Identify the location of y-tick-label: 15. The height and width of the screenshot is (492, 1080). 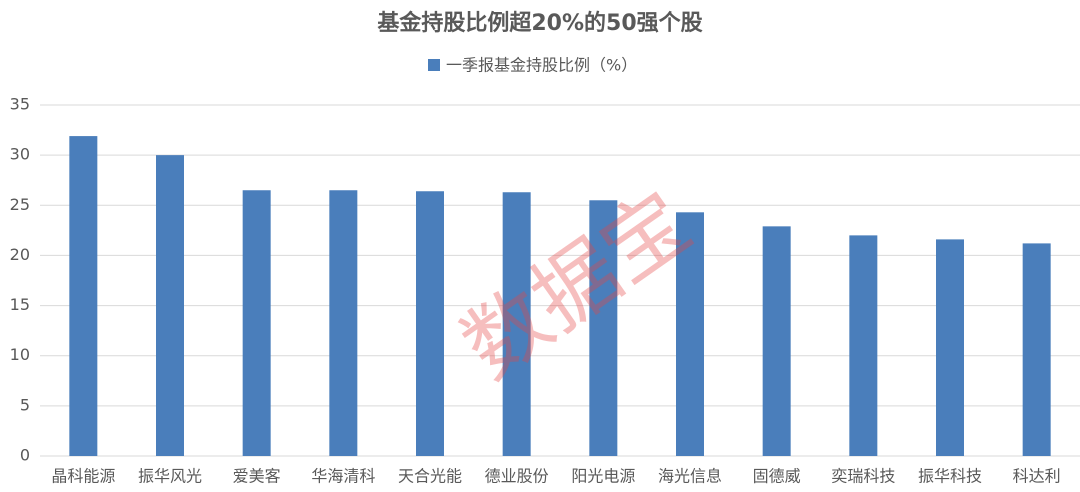
(20, 304).